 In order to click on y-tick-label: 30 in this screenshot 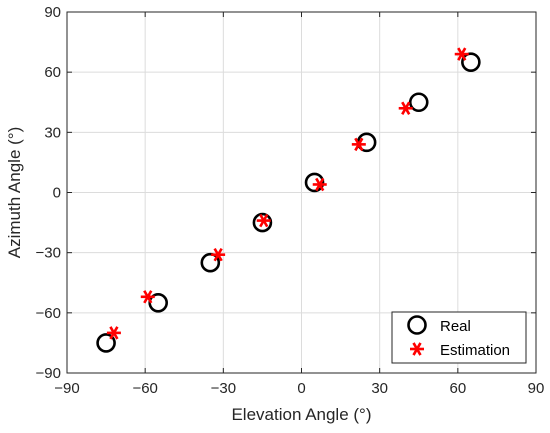, I will do `click(52, 132)`.